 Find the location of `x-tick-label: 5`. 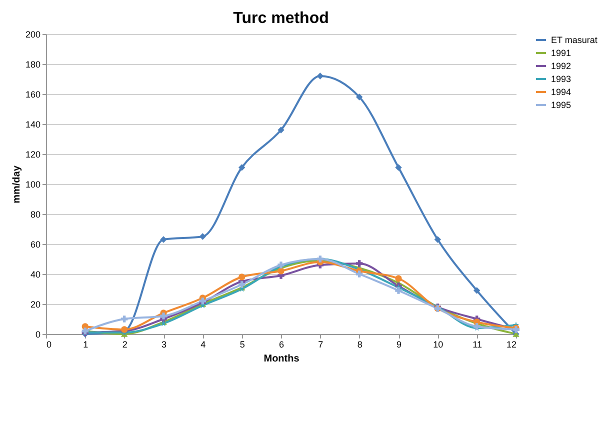

x-tick-label: 5 is located at coordinates (242, 345).